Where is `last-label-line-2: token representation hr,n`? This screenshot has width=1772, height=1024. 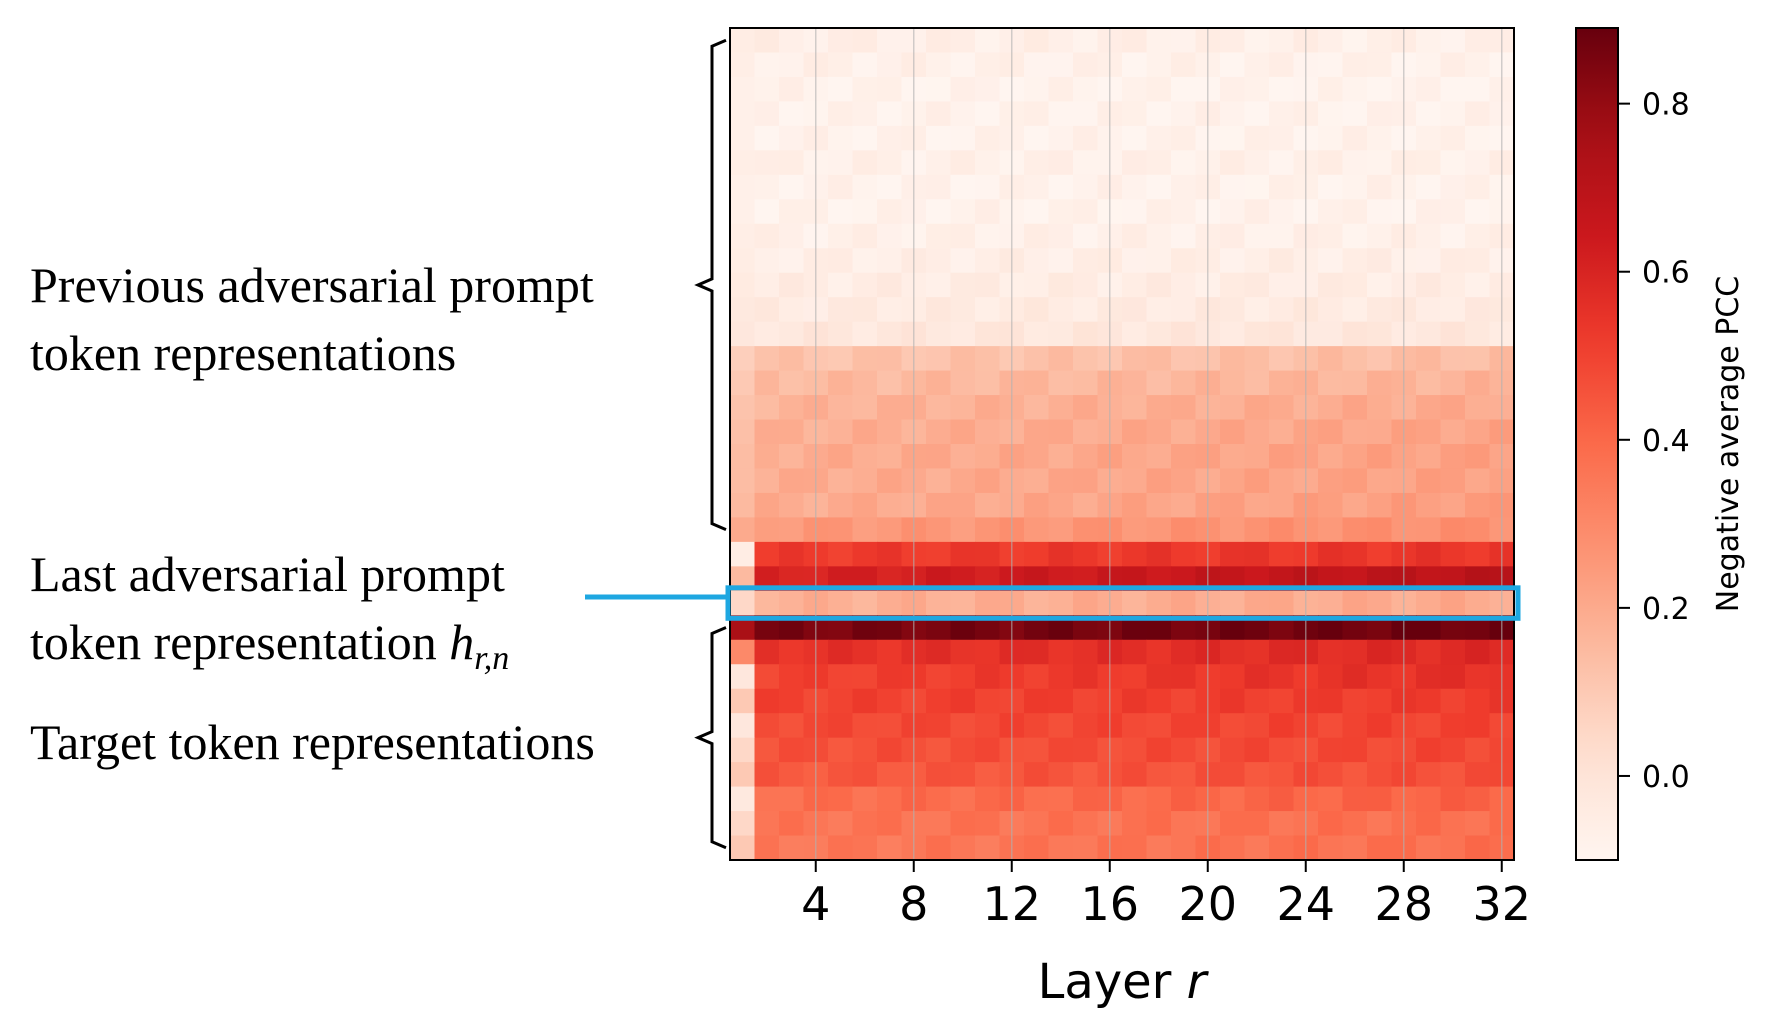 last-label-line-2: token representation hr,n is located at coordinates (270, 645).